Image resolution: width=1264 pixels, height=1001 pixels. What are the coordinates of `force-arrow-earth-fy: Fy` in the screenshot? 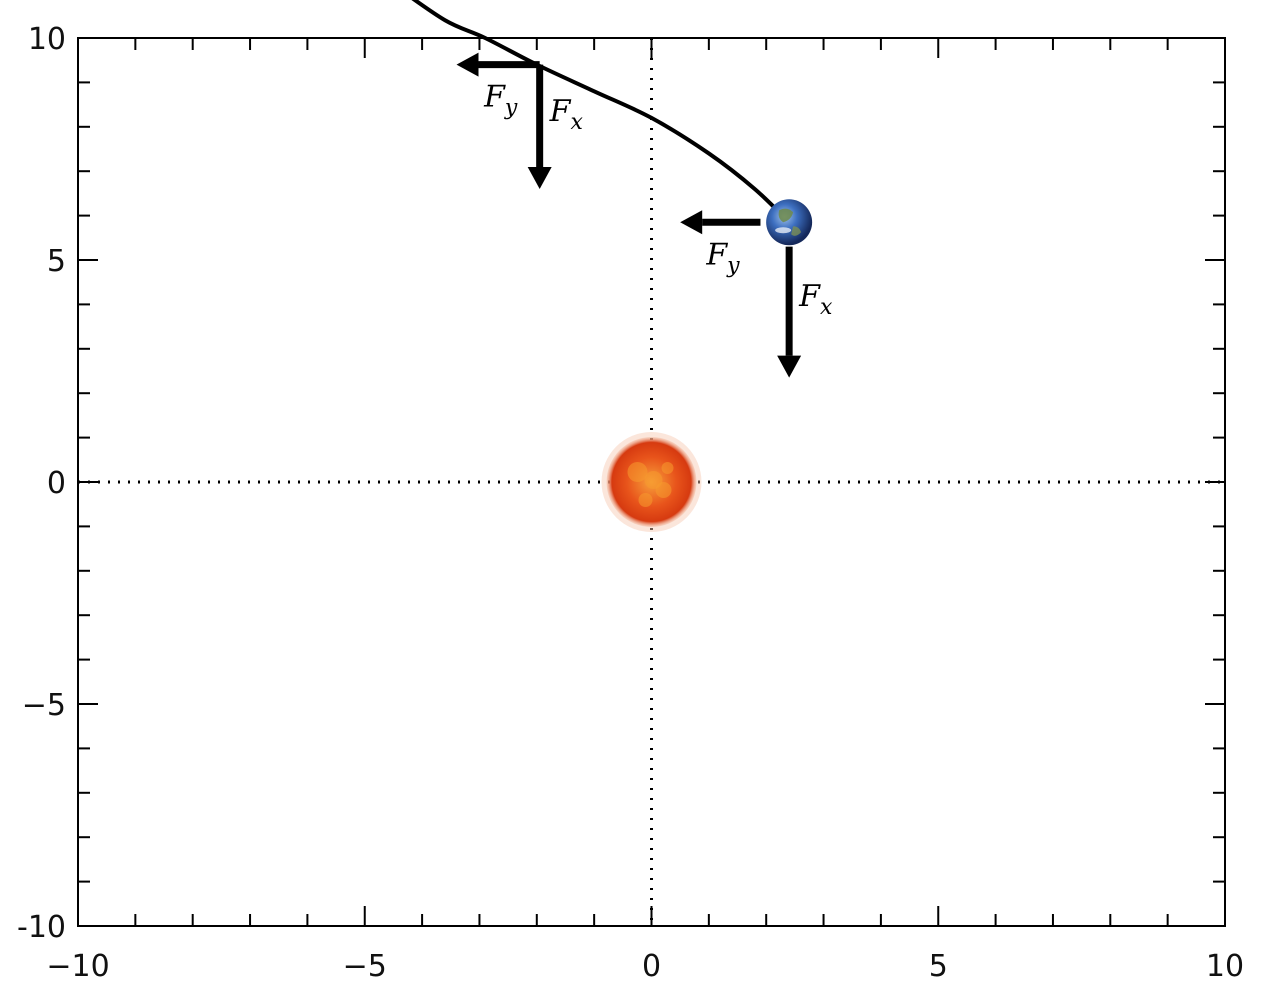 It's located at (720, 244).